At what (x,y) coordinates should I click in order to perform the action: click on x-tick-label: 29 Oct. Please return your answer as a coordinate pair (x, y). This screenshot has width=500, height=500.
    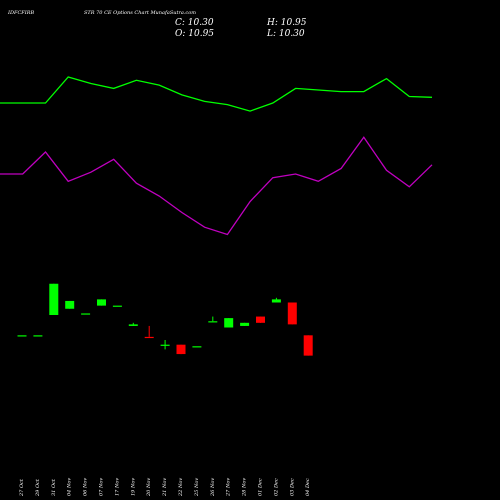
    Looking at the image, I should click on (38, 487).